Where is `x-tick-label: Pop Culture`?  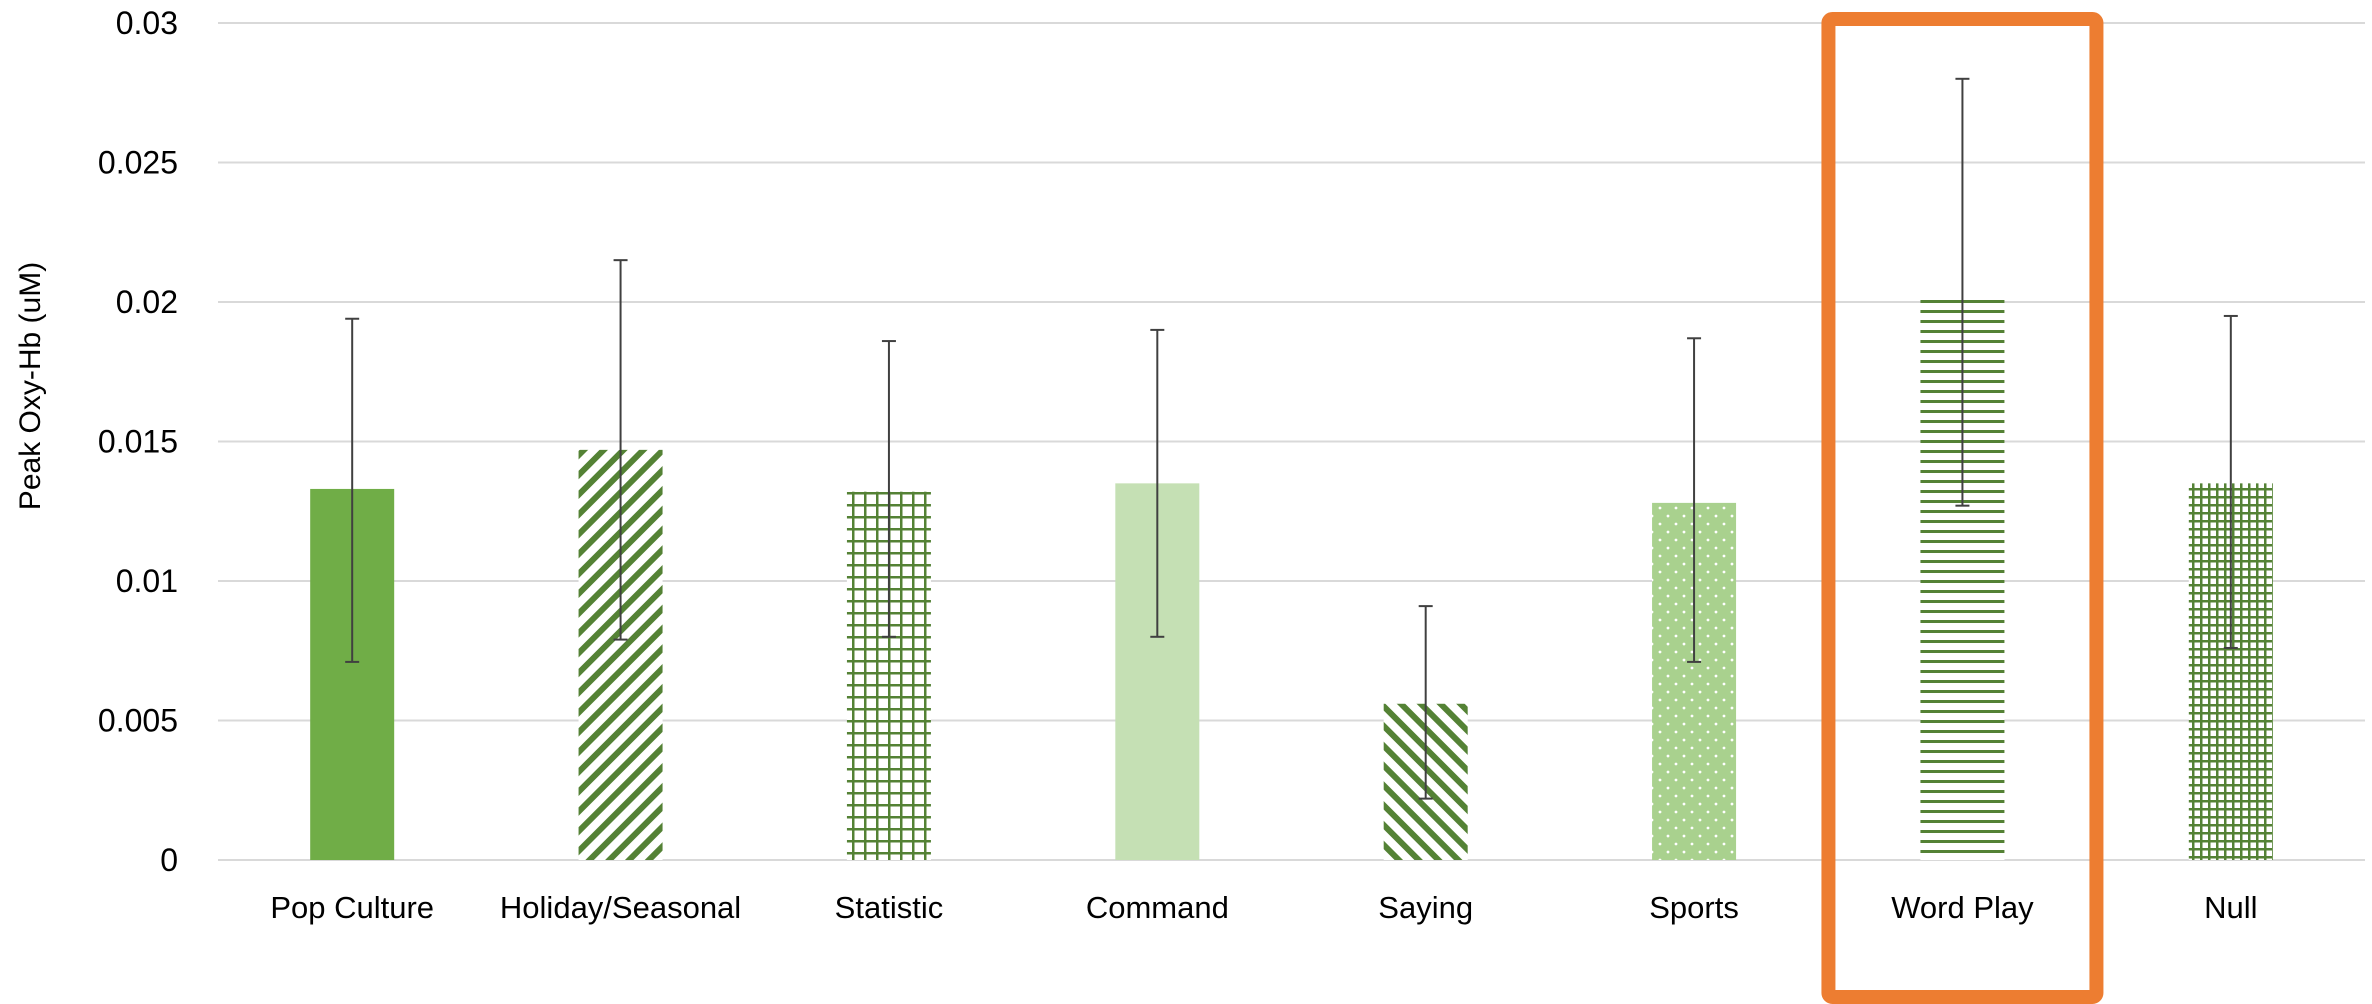 x-tick-label: Pop Culture is located at coordinates (352, 907).